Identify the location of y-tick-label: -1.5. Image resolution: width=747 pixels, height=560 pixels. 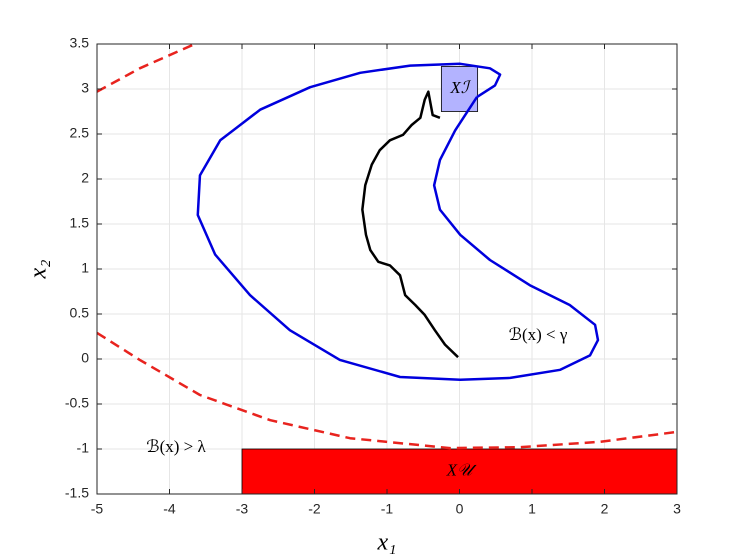
(77, 493).